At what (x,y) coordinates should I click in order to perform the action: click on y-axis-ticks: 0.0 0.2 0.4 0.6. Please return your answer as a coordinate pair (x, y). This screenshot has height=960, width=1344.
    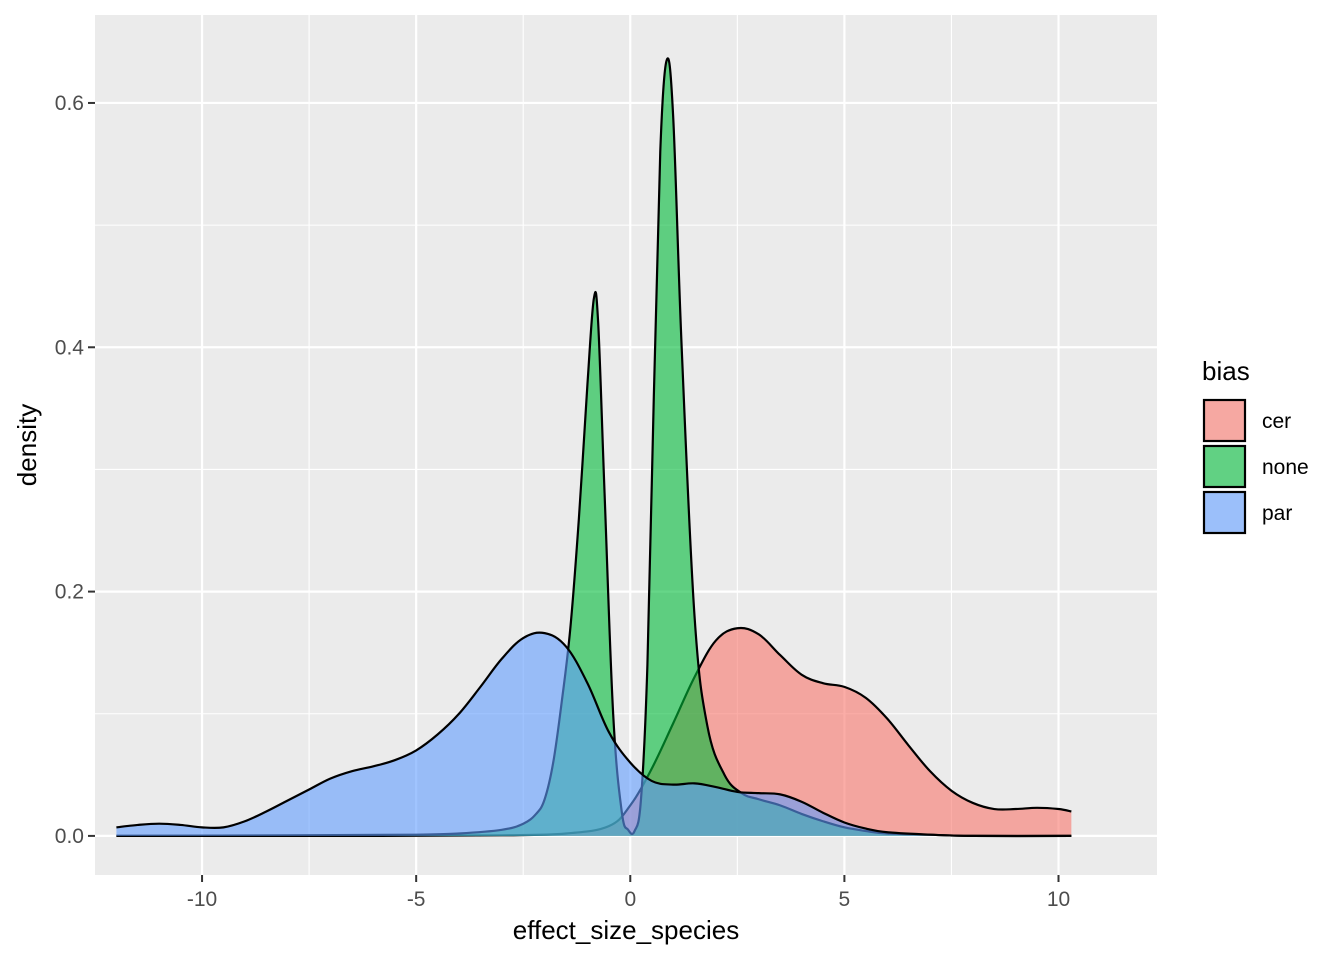
    Looking at the image, I should click on (75, 470).